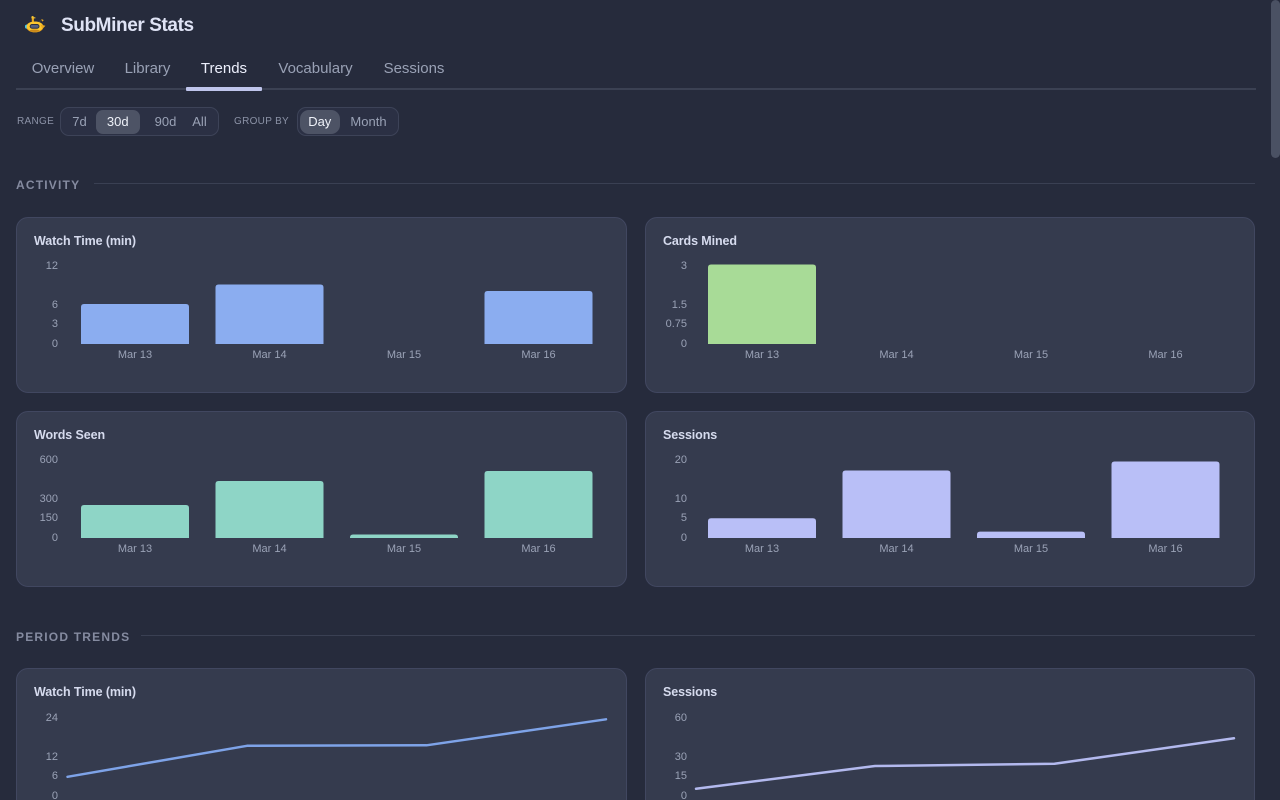 The height and width of the screenshot is (800, 1280). Describe the element at coordinates (681, 757) in the screenshot. I see `svg-text: 30` at that location.